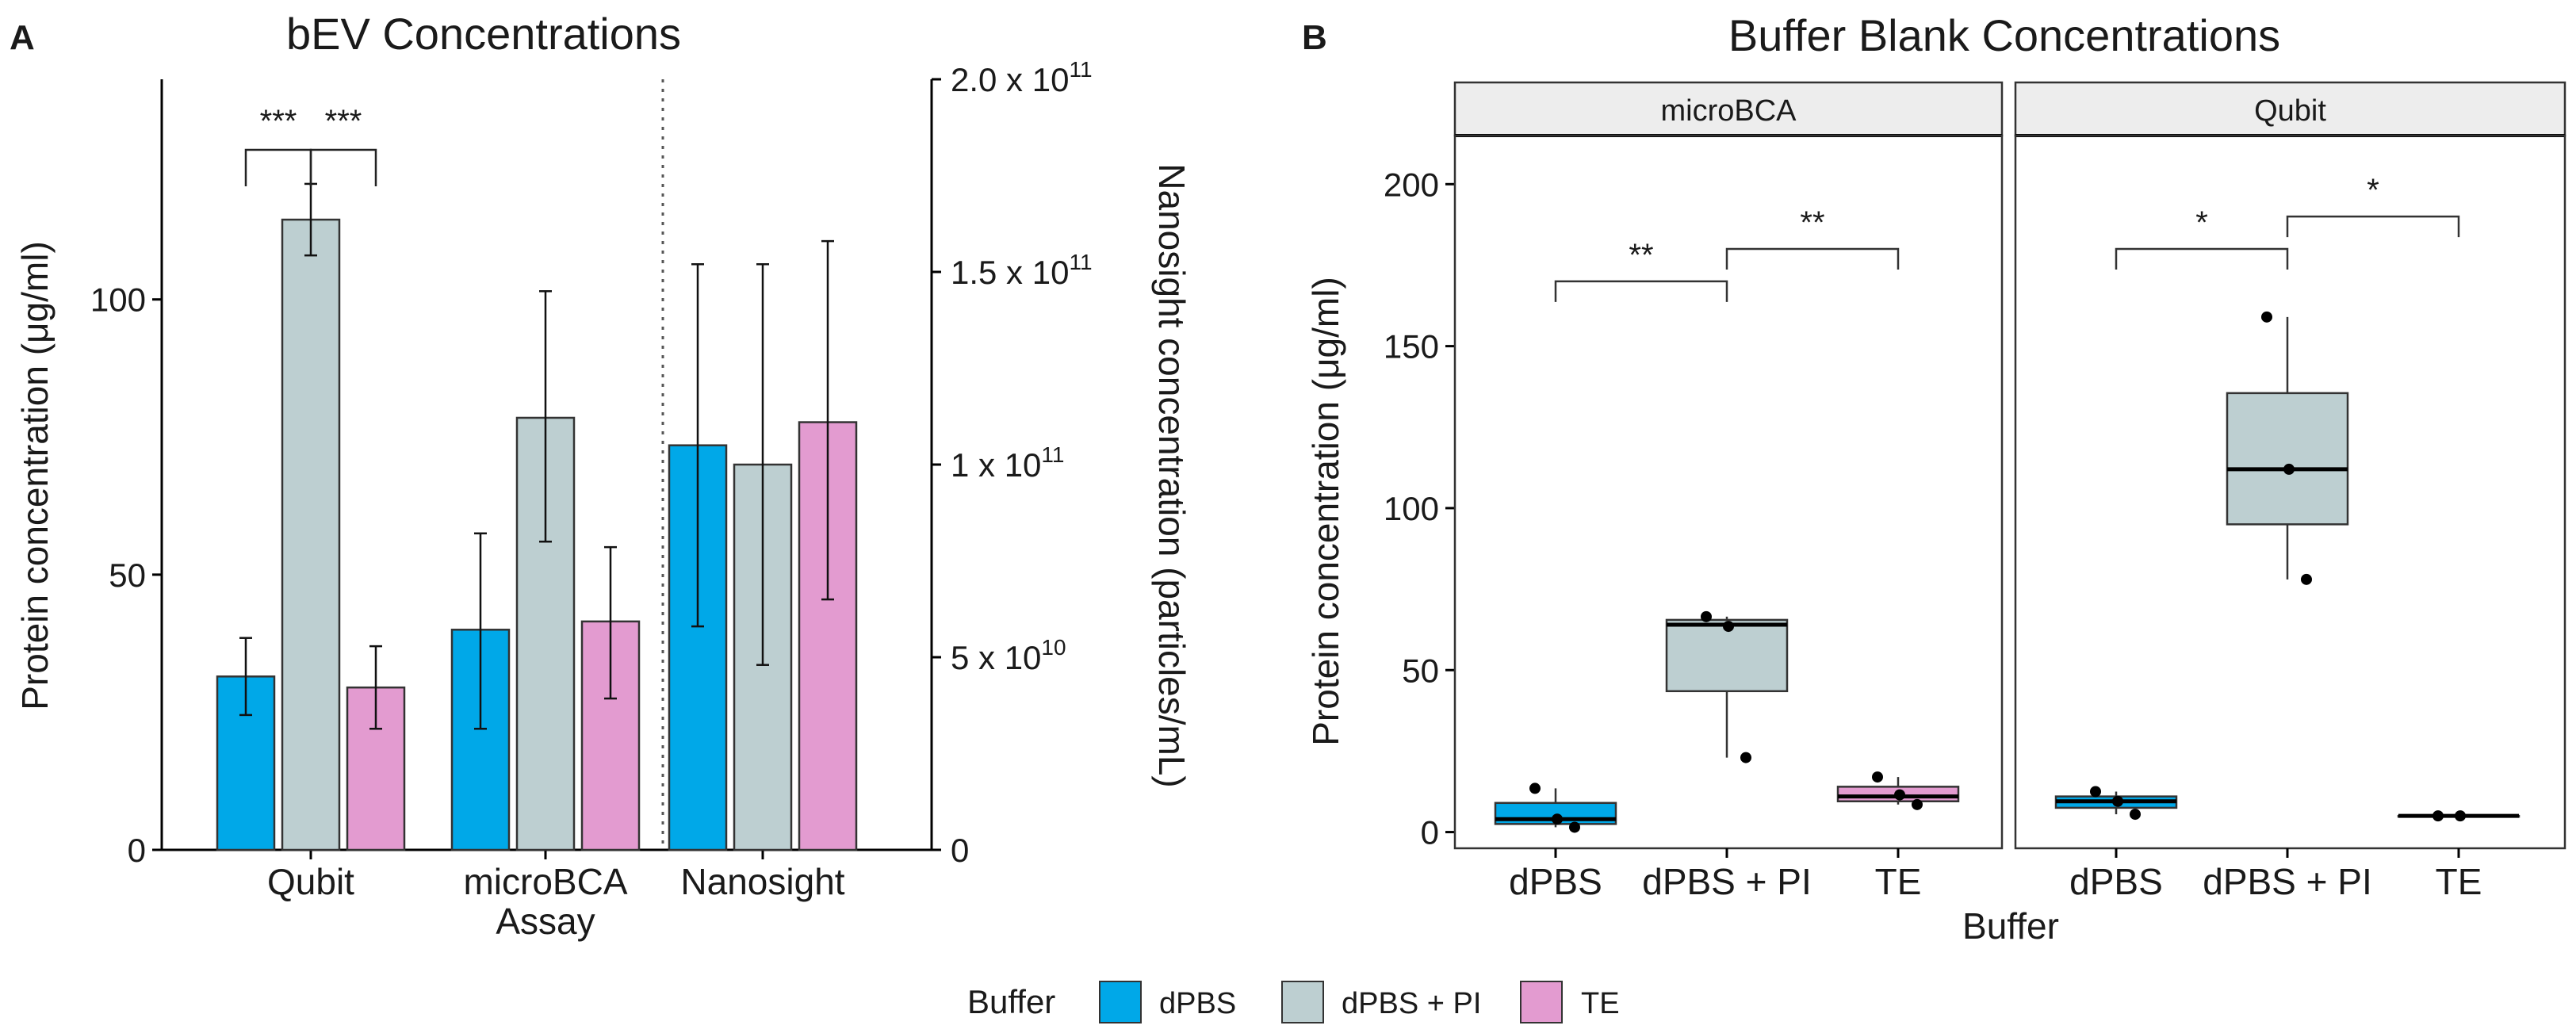 Image resolution: width=2576 pixels, height=1033 pixels. I want to click on panel-b-y-tick-label: 150, so click(1411, 346).